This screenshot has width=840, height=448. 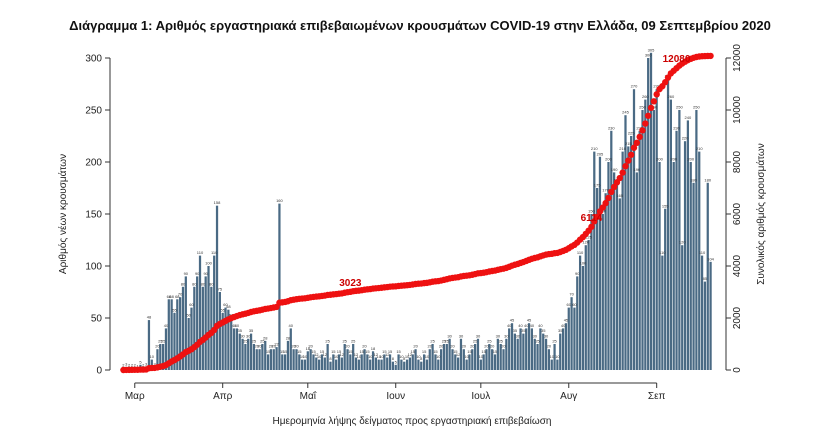 What do you see at coordinates (395, 392) in the screenshot?
I see `x-axis: Μαρ Απρ Μαΐ Ιουν Ιουλ Αυγ Σεπ` at bounding box center [395, 392].